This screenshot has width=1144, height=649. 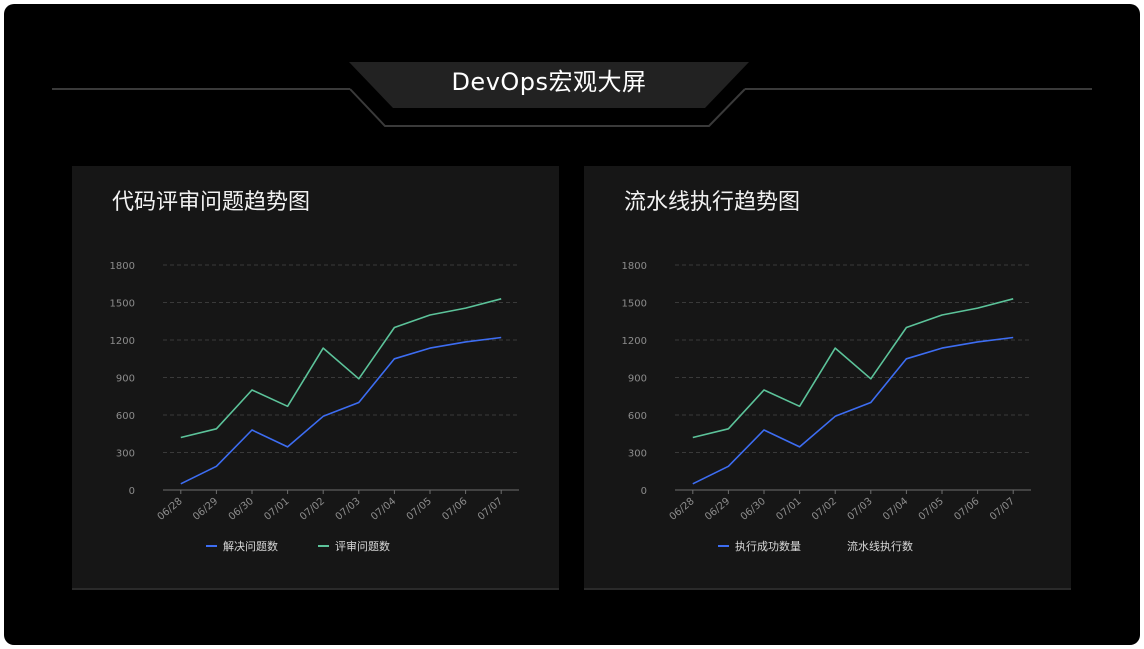 I want to click on header-decoration, so click(x=572, y=94).